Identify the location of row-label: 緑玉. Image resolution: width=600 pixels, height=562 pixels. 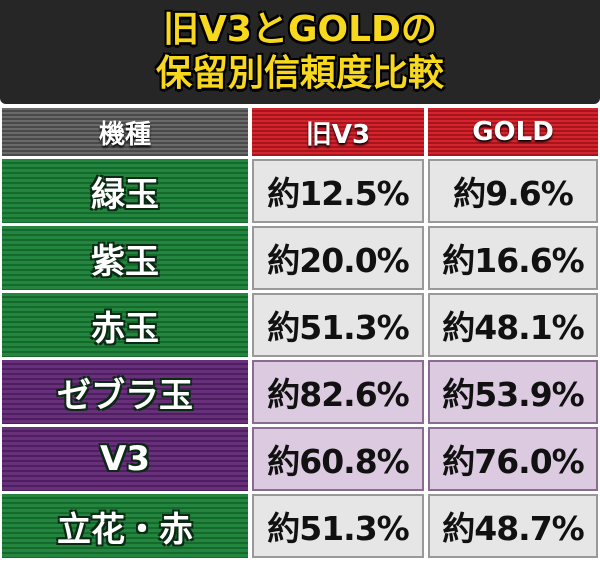
(125, 191).